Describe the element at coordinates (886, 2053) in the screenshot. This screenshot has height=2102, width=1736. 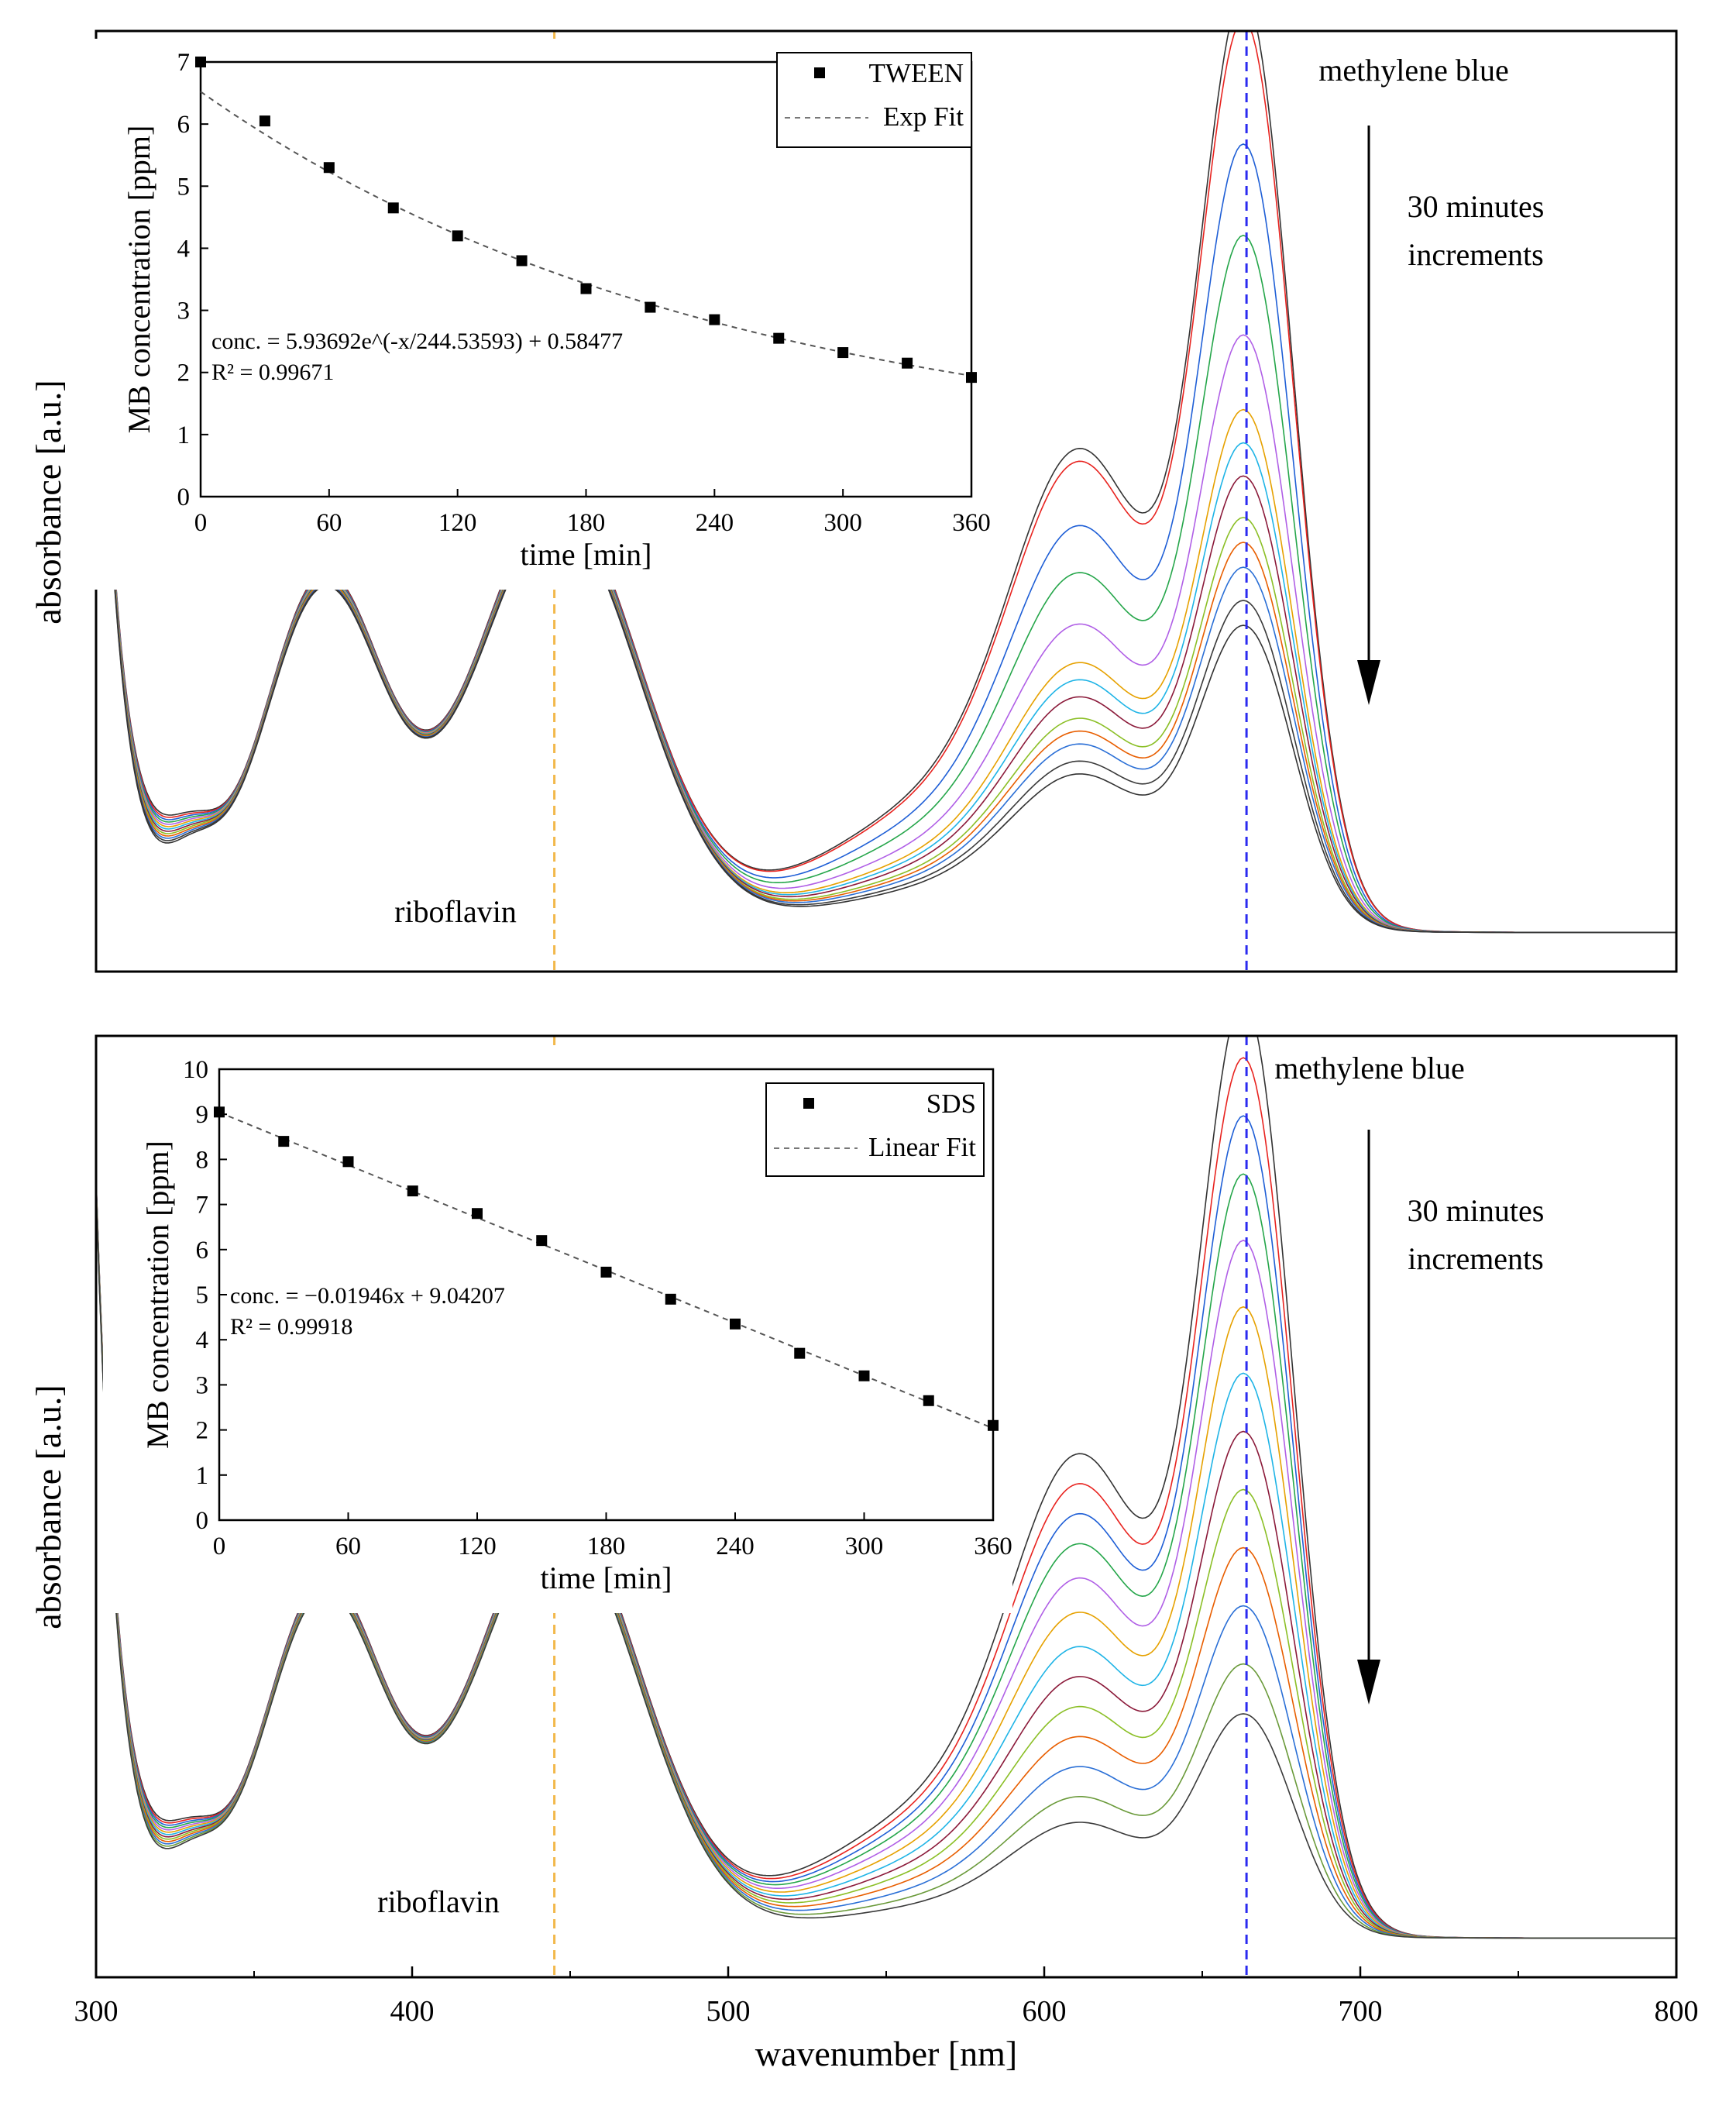
I see `x-axis-label: wavenumber [nm]` at that location.